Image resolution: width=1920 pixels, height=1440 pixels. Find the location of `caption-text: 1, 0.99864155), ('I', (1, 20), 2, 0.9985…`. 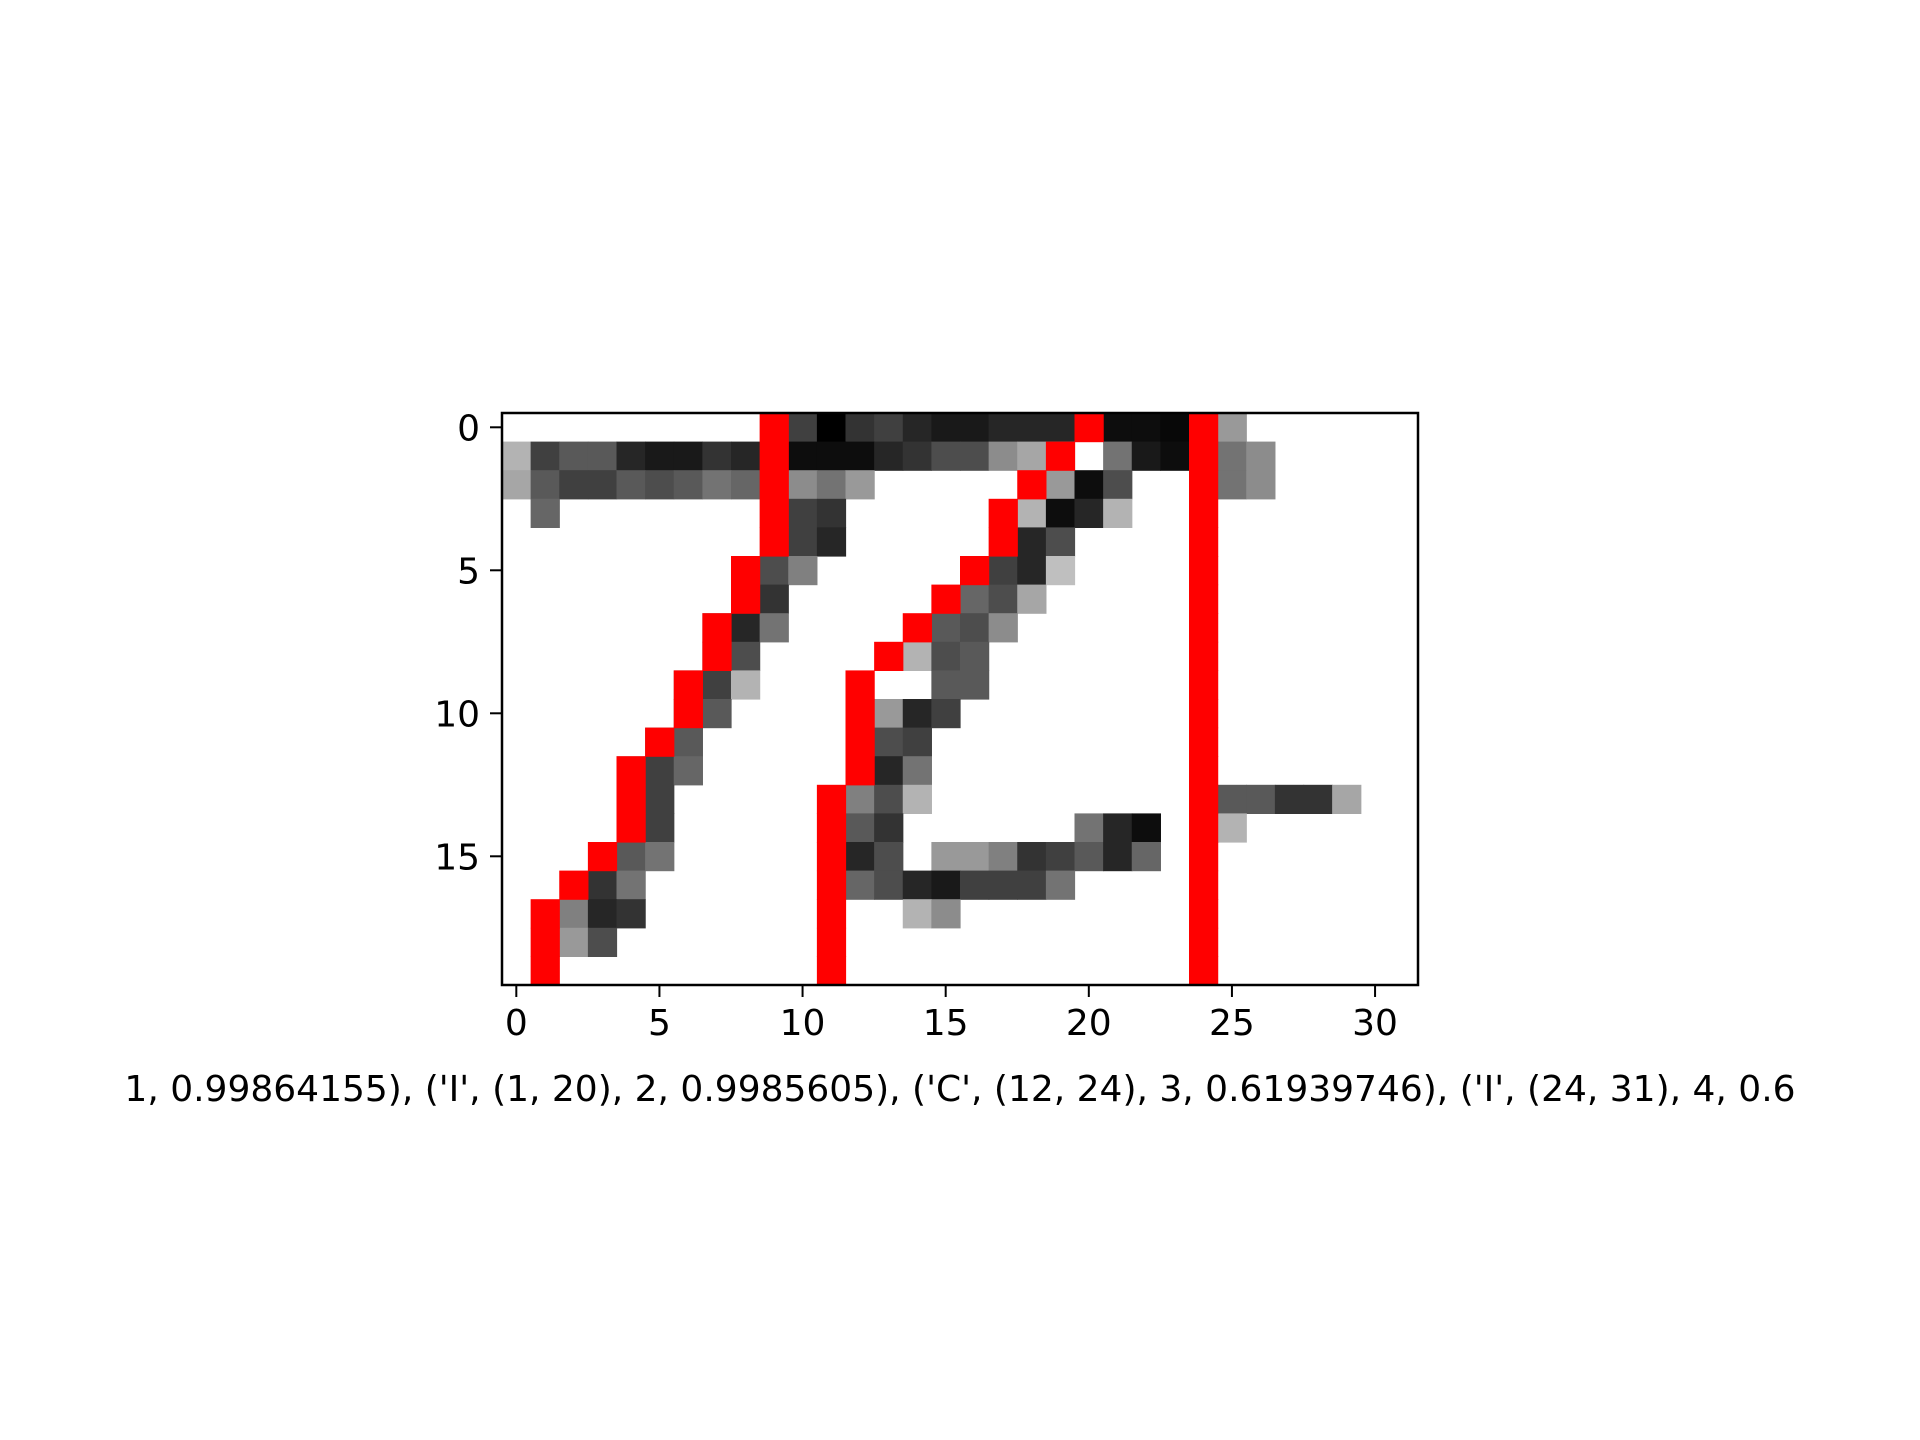

caption-text: 1, 0.99864155), ('I', (1, 20), 2, 0.9985… is located at coordinates (959, 1089).